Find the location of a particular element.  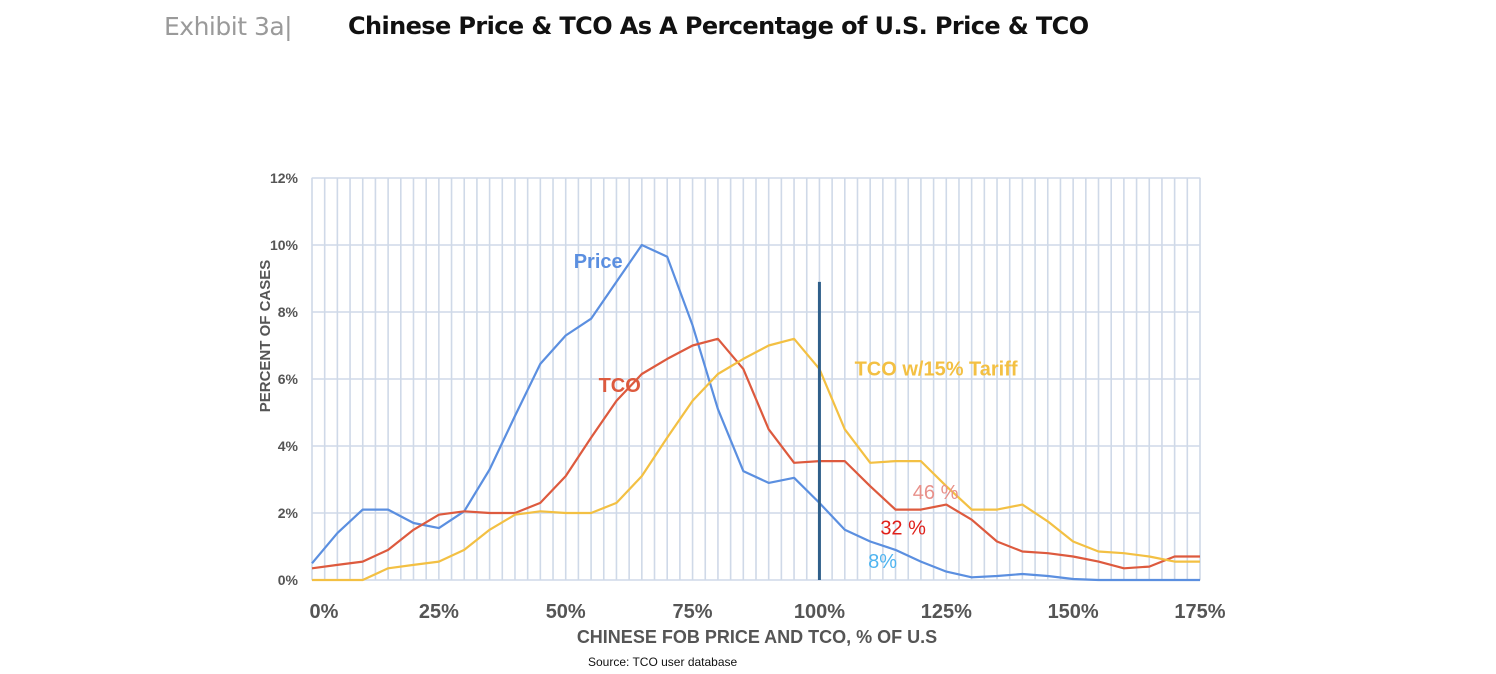

y-tick-label: 6% is located at coordinates (288, 379).